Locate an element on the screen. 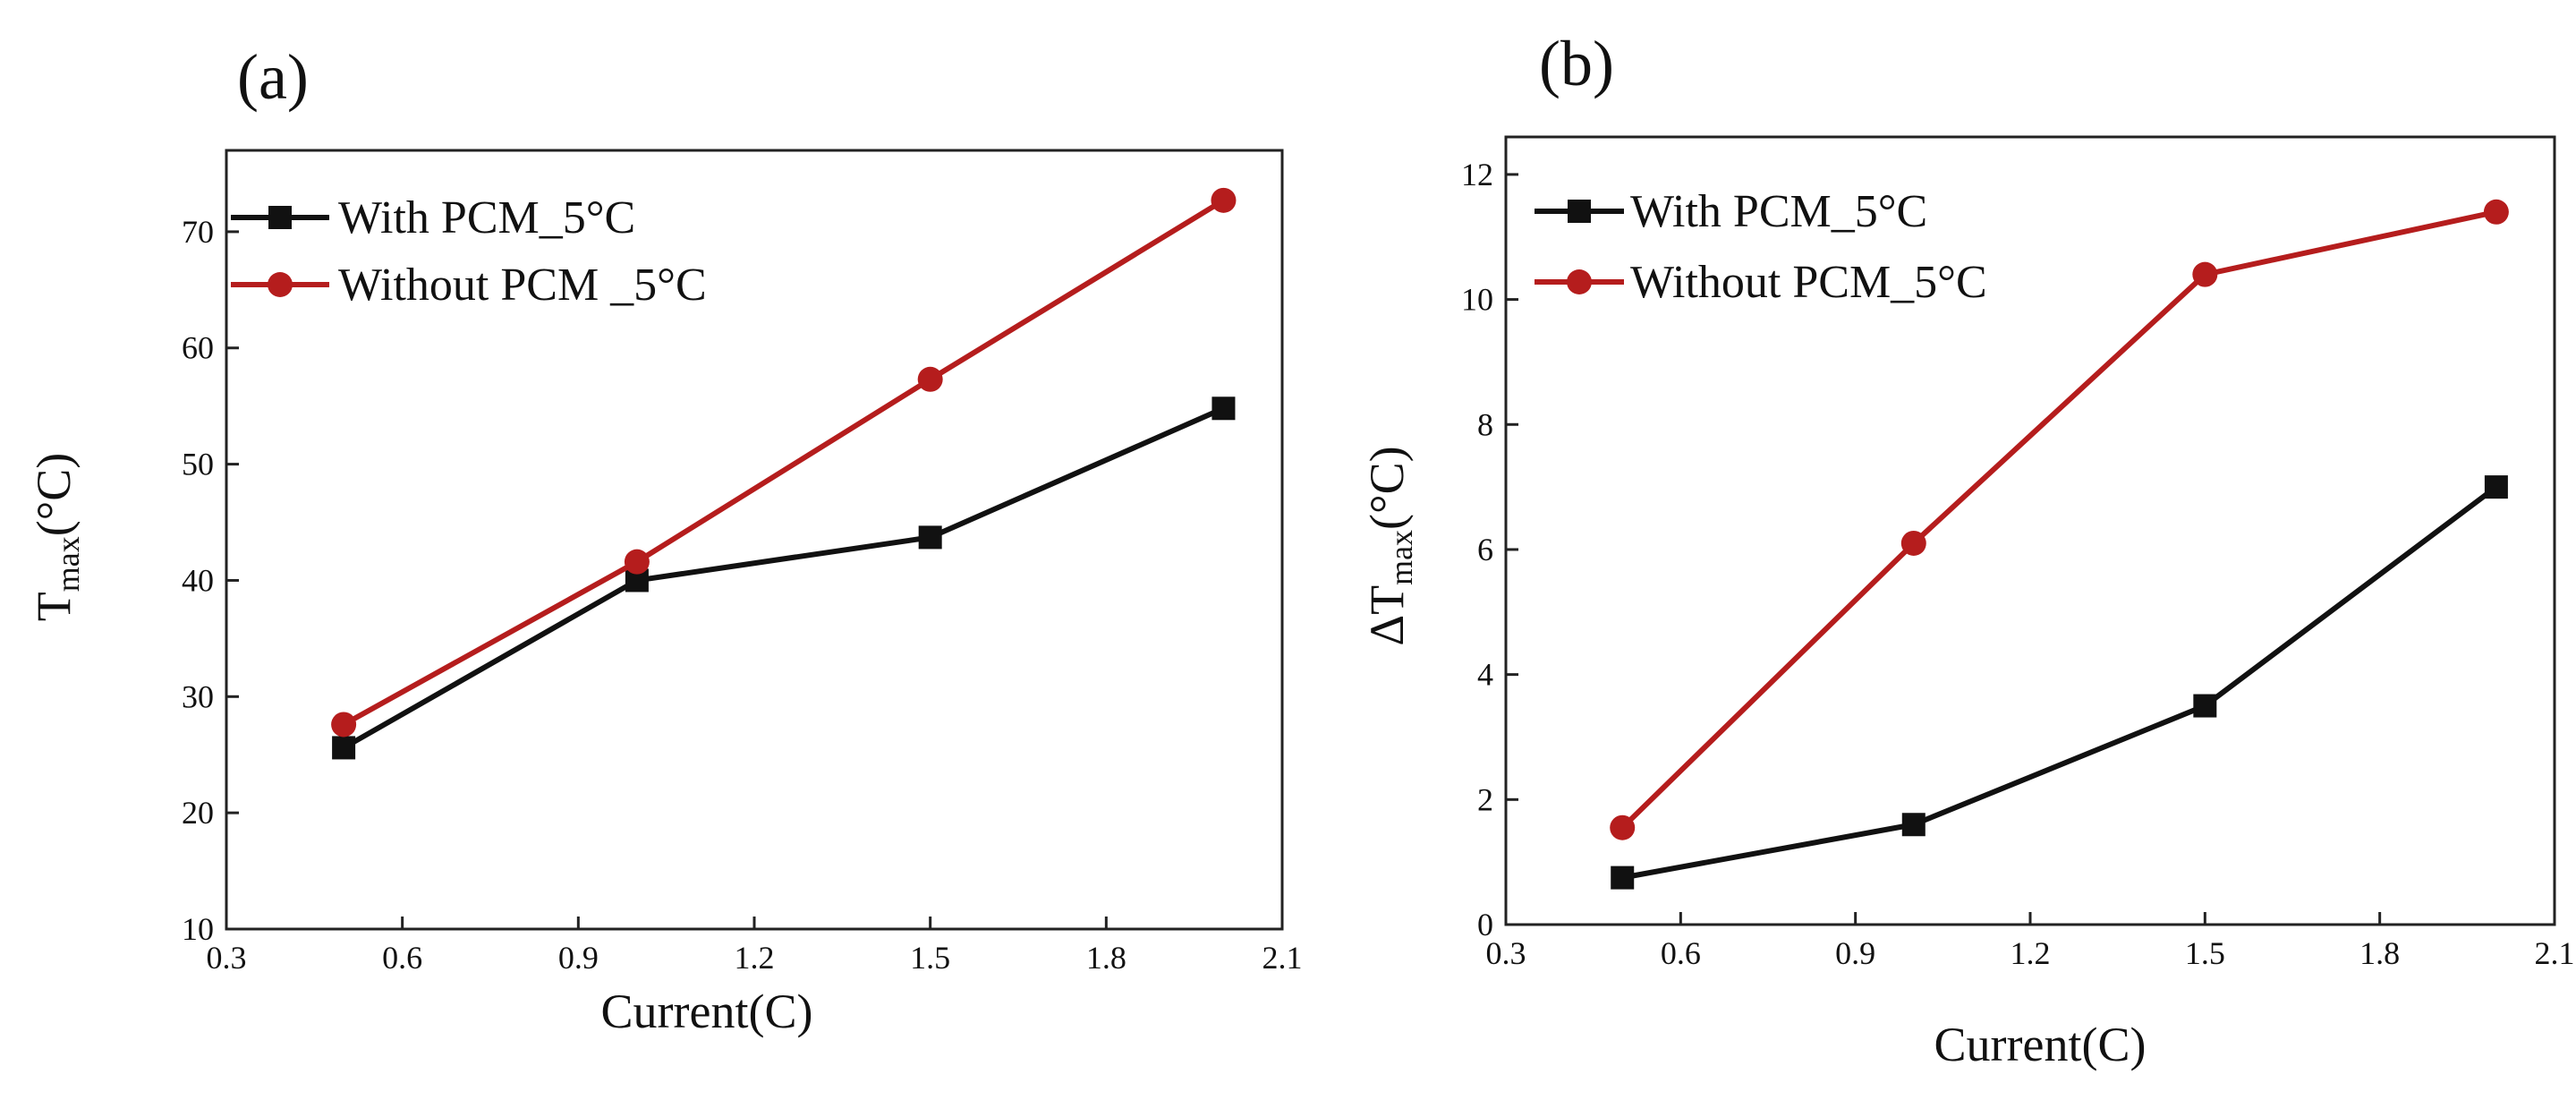  legend-b: With PCM_5°C Without PCM_5°C is located at coordinates (1761, 247).